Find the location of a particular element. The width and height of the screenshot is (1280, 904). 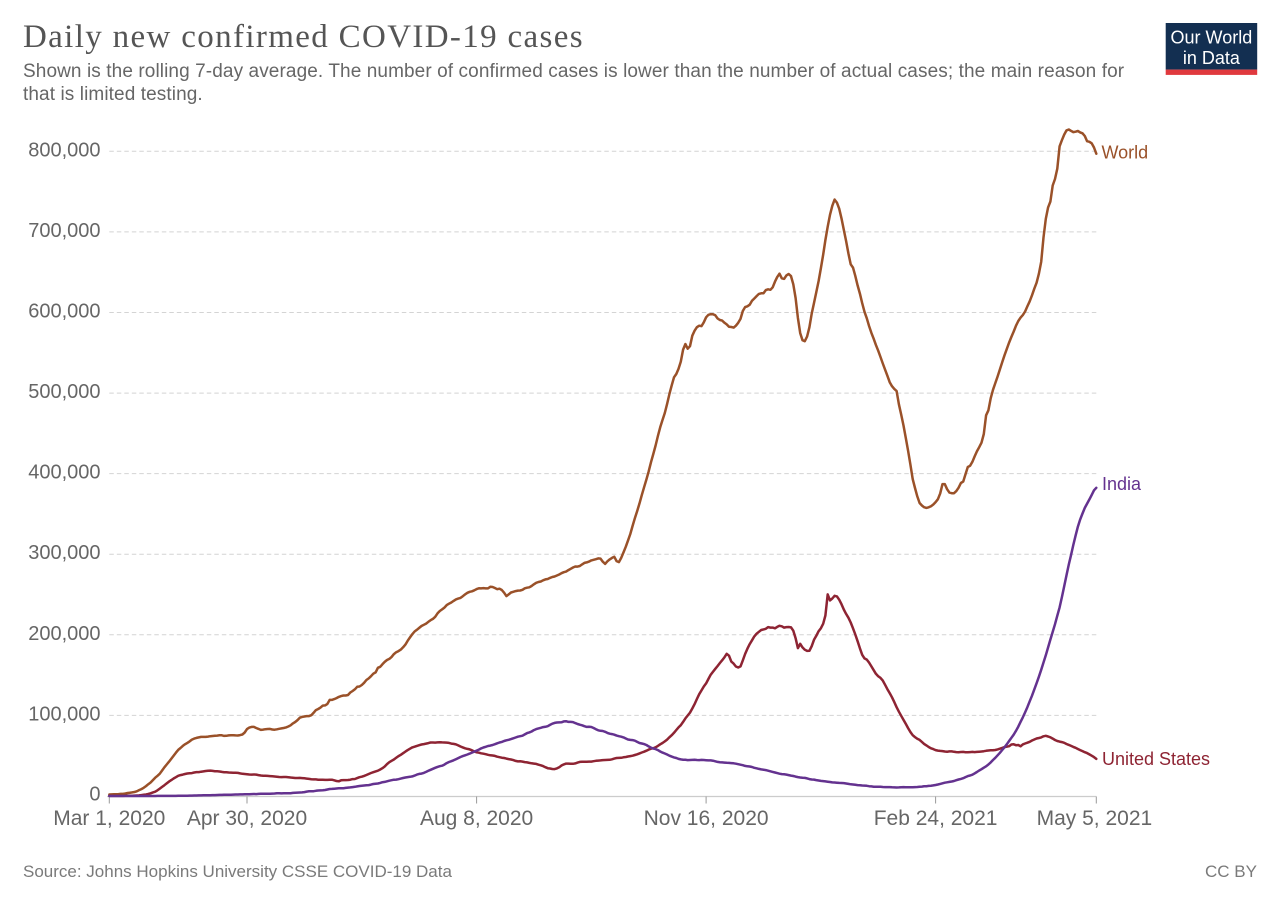

svg-text: United States is located at coordinates (1156, 759).